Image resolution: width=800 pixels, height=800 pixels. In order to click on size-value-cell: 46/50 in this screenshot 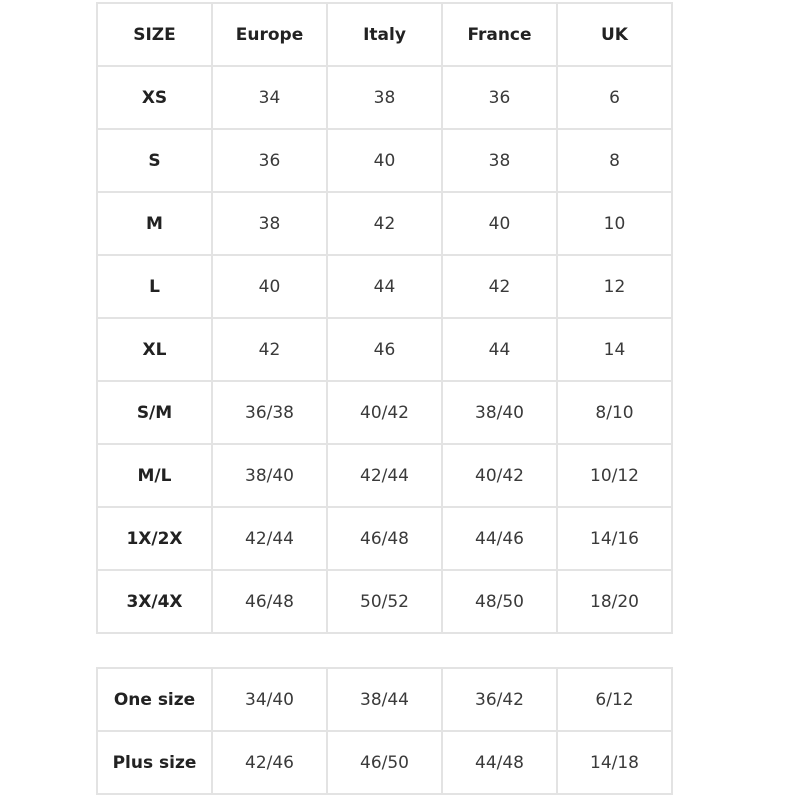, I will do `click(384, 762)`.